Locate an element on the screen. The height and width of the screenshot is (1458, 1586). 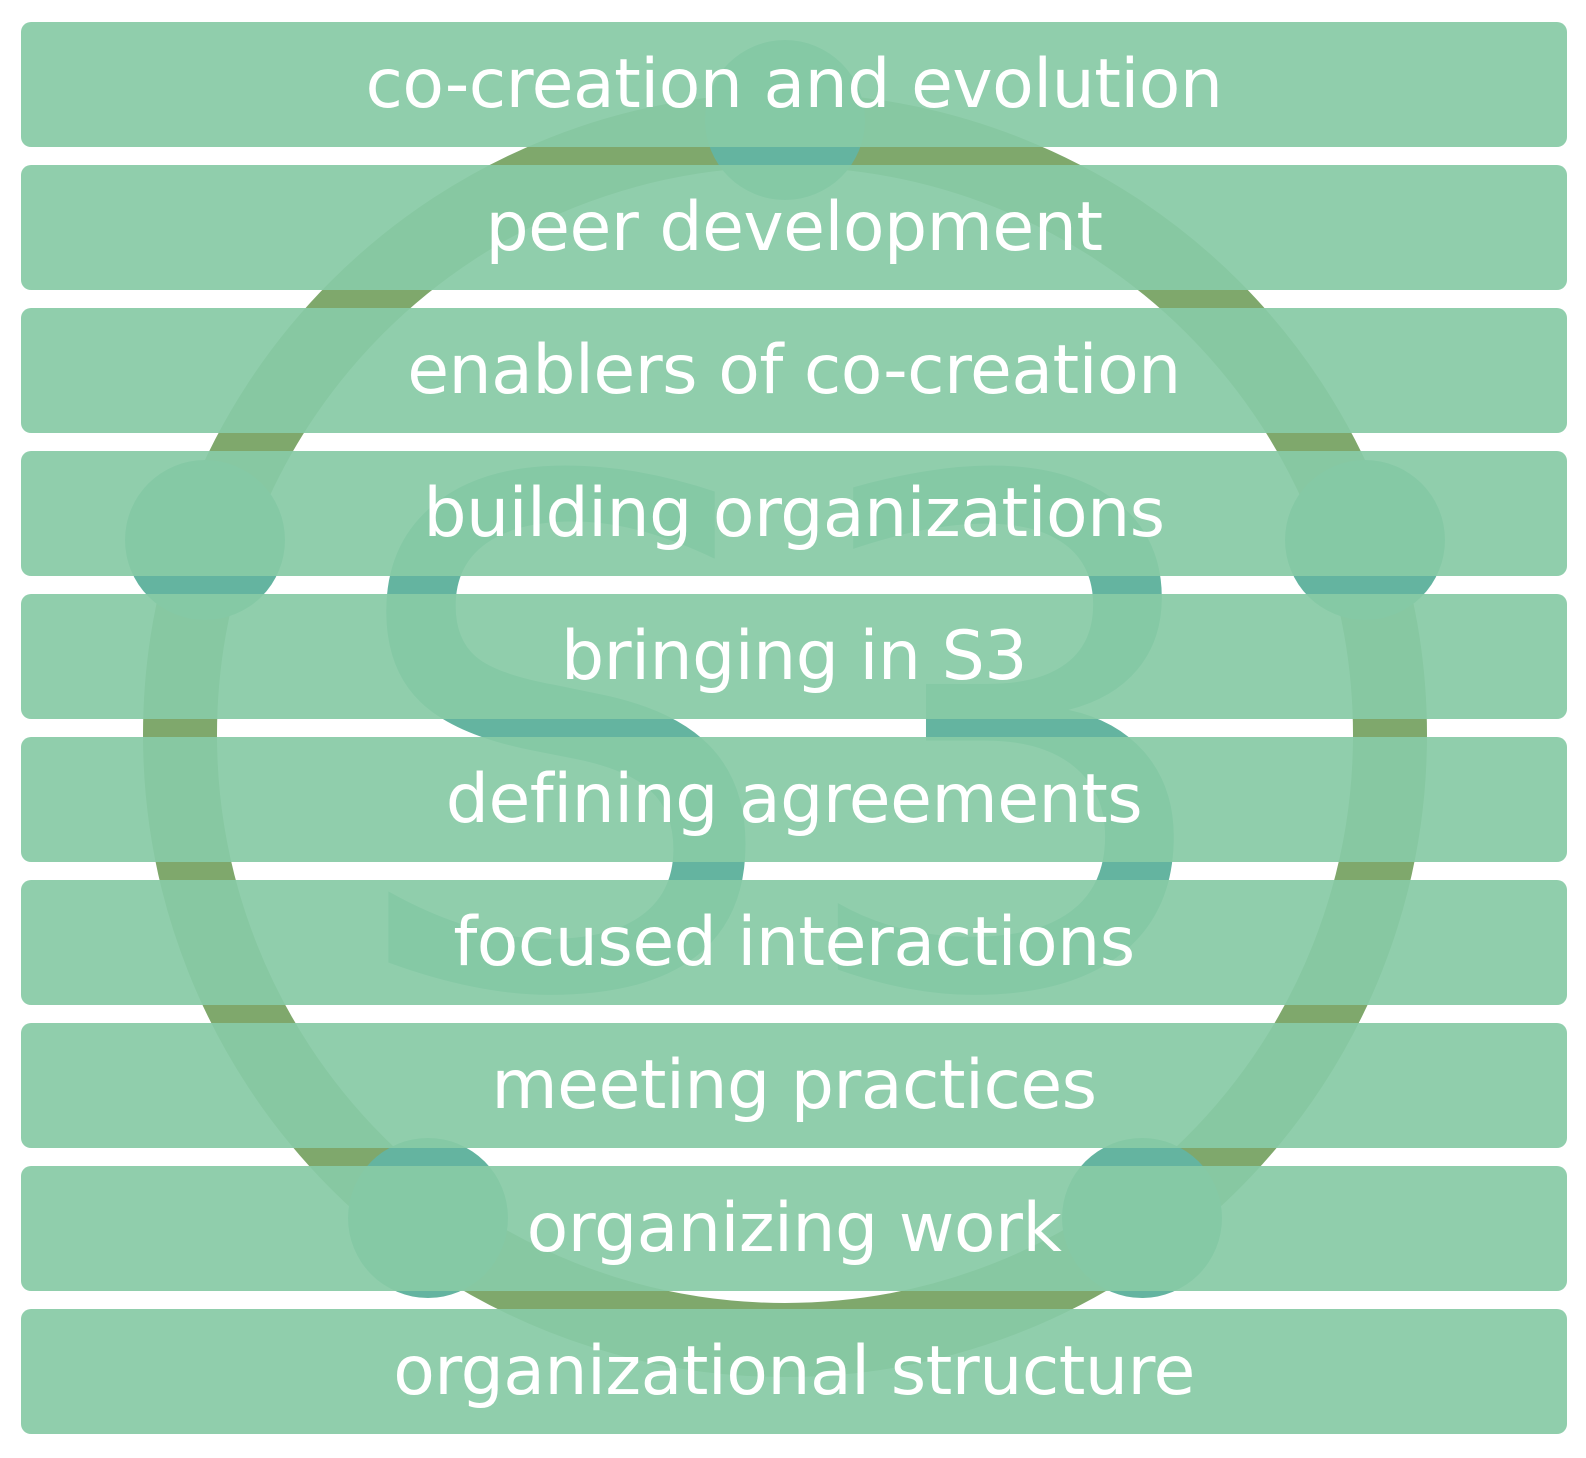
bar-label: organizational structure is located at coordinates (794, 1371).